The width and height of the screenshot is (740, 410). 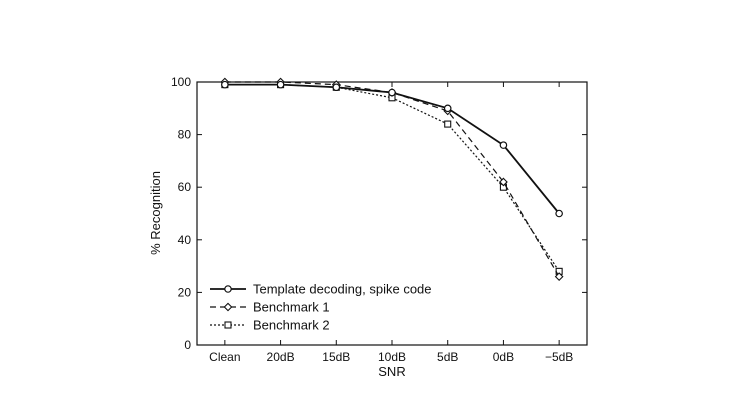 What do you see at coordinates (224, 357) in the screenshot?
I see `x-tick-label: Clean` at bounding box center [224, 357].